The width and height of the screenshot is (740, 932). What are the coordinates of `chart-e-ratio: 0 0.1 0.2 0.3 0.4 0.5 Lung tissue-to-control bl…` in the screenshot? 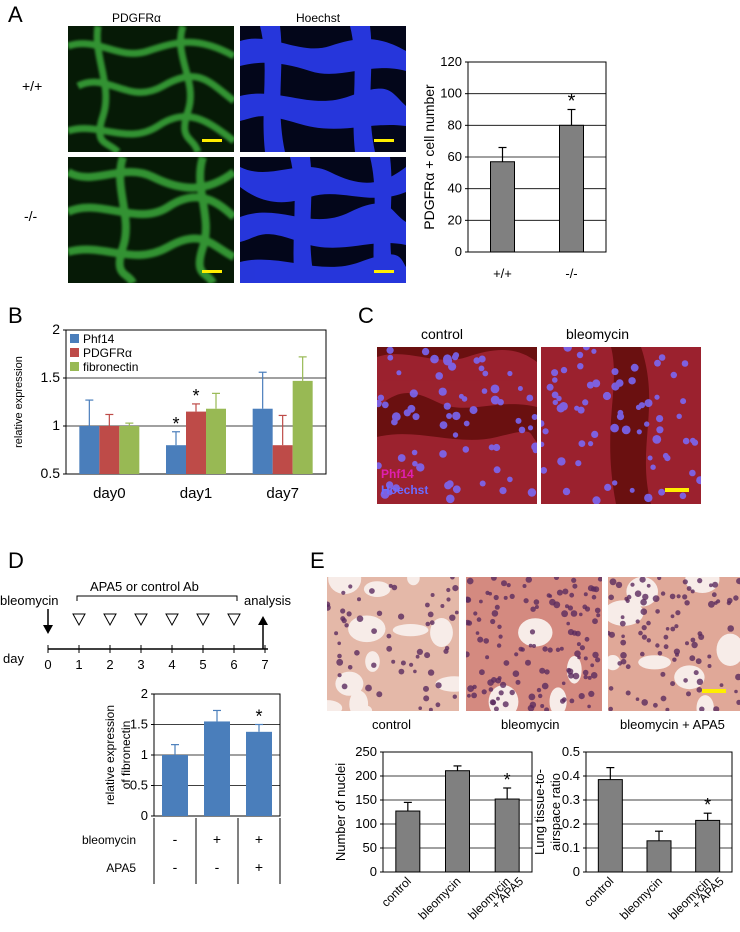 It's located at (632, 833).